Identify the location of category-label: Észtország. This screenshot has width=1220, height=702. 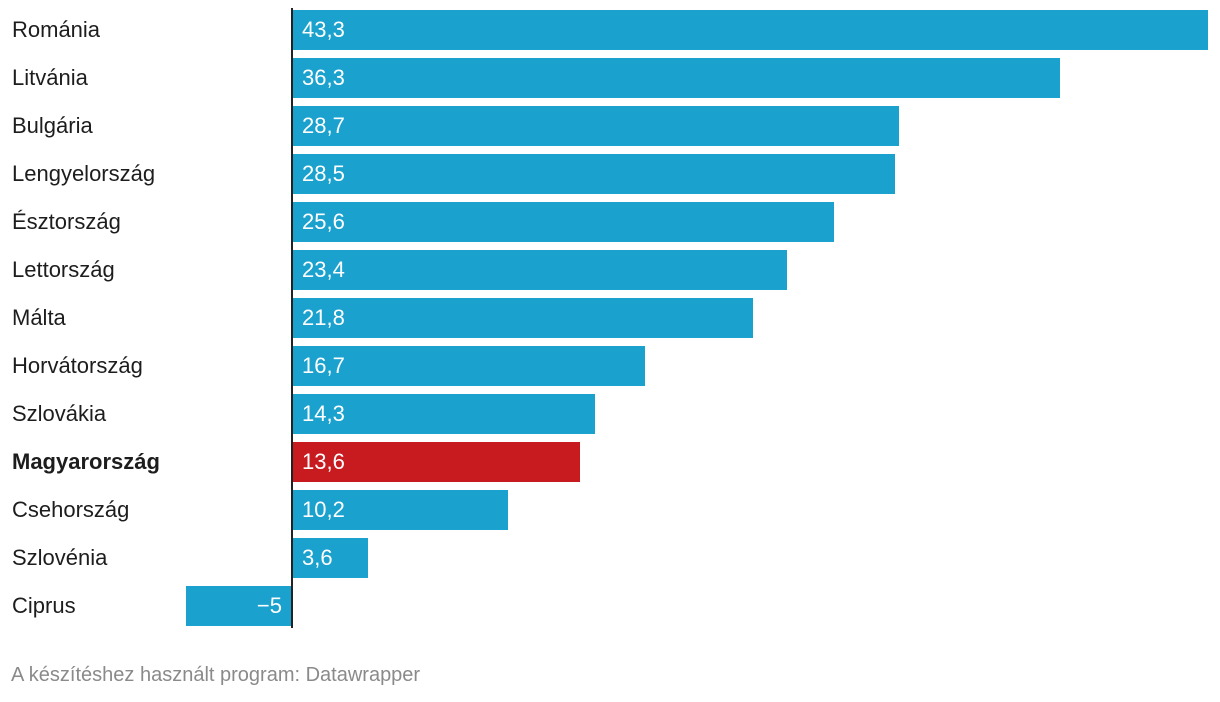
(66, 221).